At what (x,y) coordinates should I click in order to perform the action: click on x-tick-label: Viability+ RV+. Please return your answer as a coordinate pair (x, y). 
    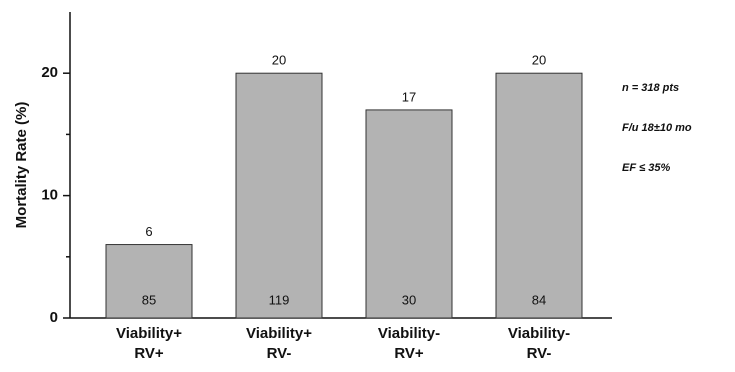
    Looking at the image, I should click on (149, 343).